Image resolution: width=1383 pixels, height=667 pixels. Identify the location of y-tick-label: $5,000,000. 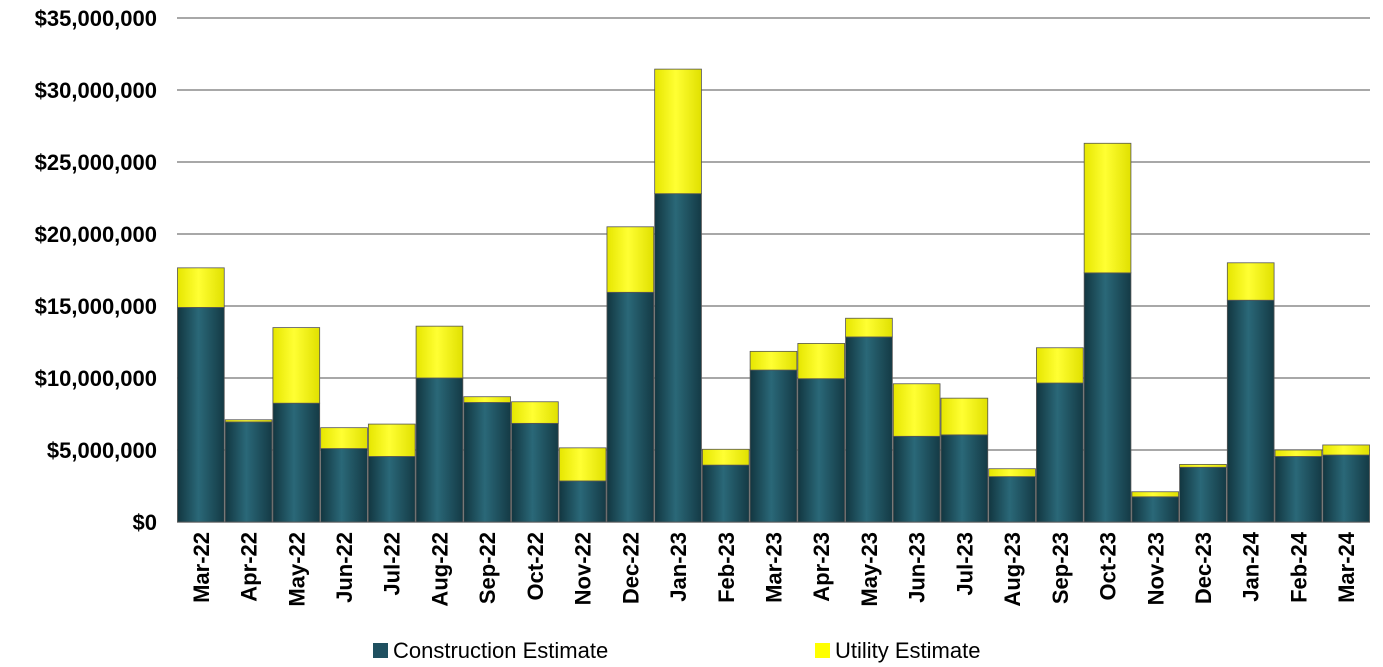
(102, 450).